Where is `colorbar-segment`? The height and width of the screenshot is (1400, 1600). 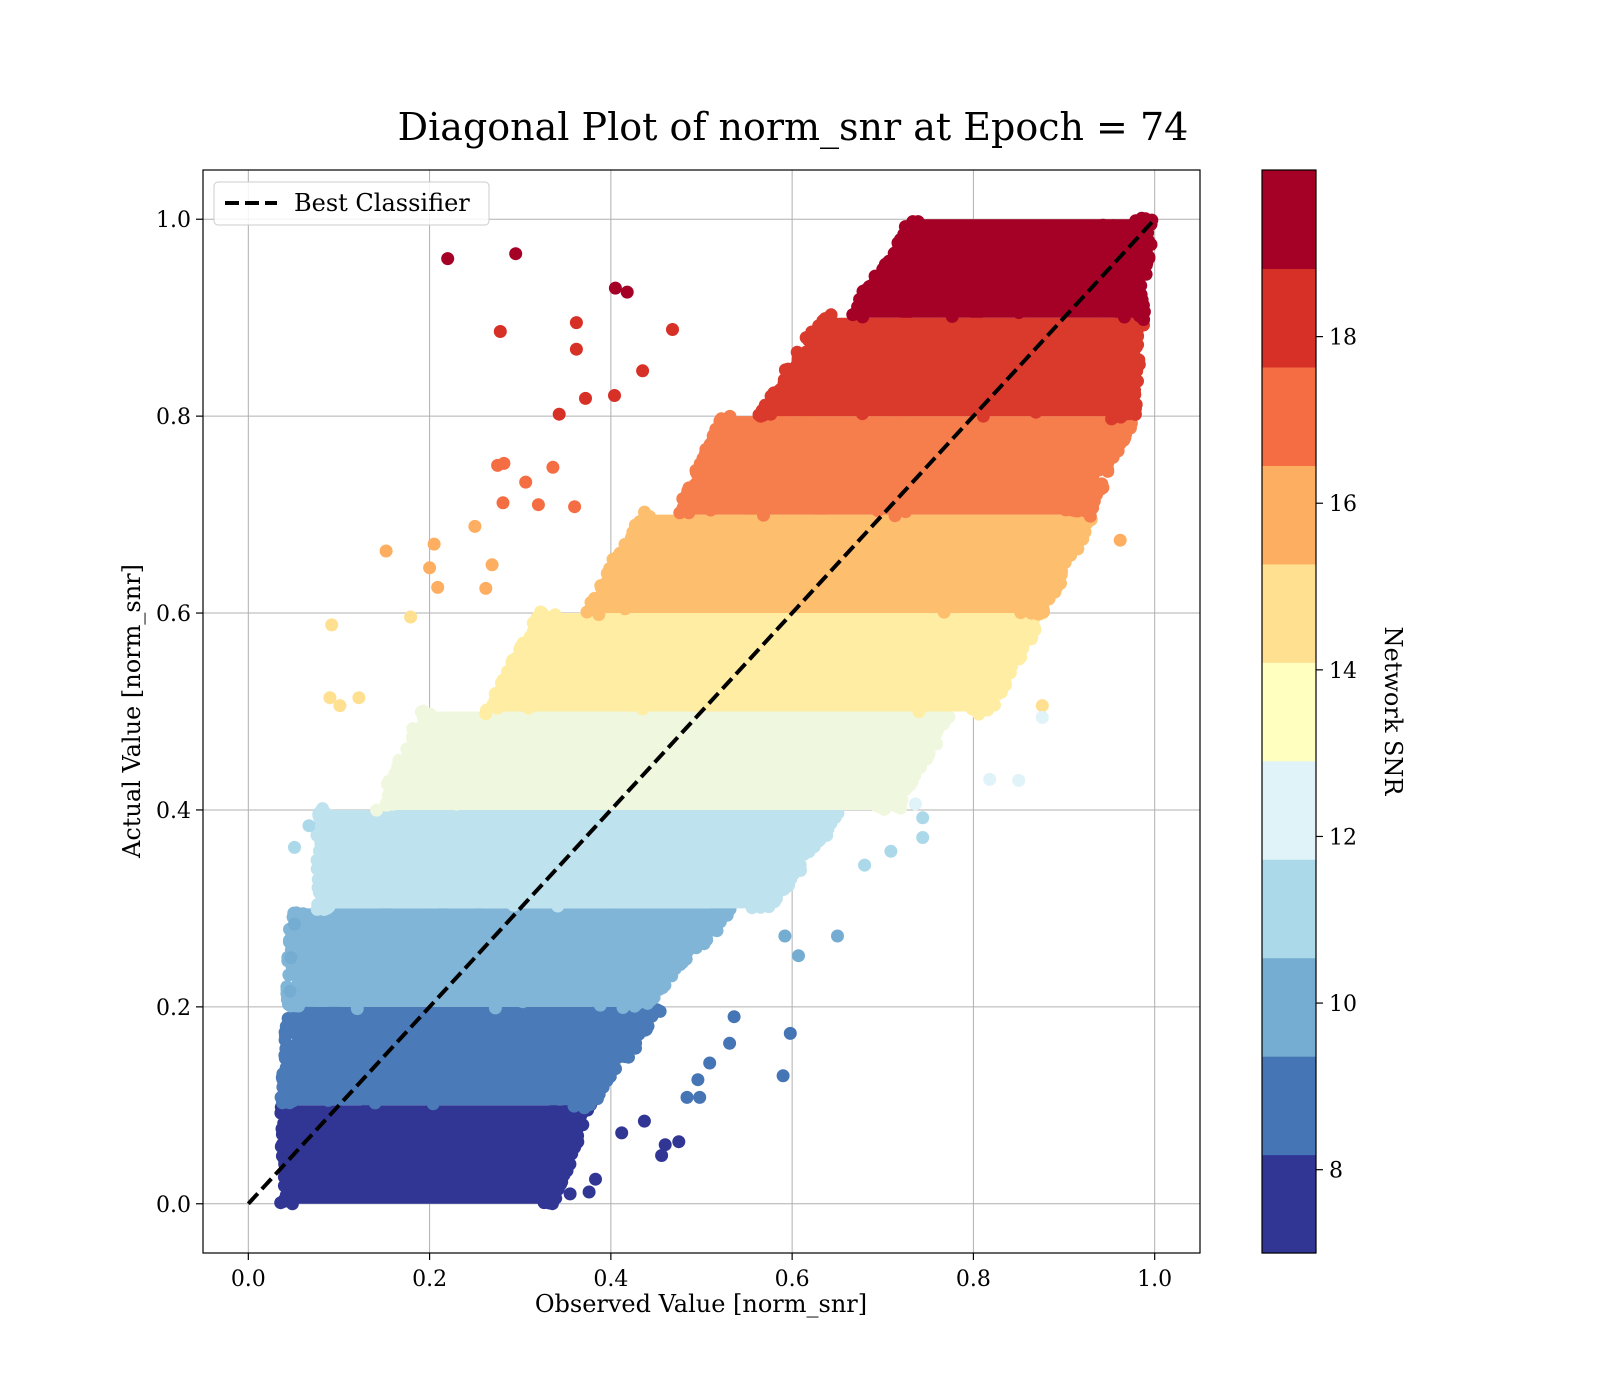 colorbar-segment is located at coordinates (1289, 613).